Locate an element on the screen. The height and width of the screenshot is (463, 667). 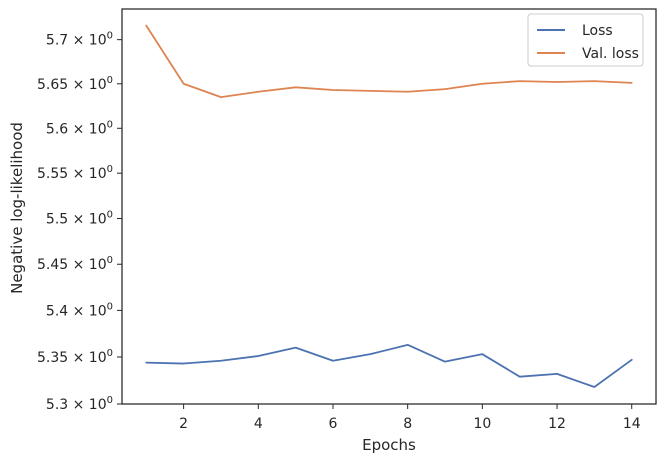
y-tick-label: 5.65 × 100 is located at coordinates (75, 84).